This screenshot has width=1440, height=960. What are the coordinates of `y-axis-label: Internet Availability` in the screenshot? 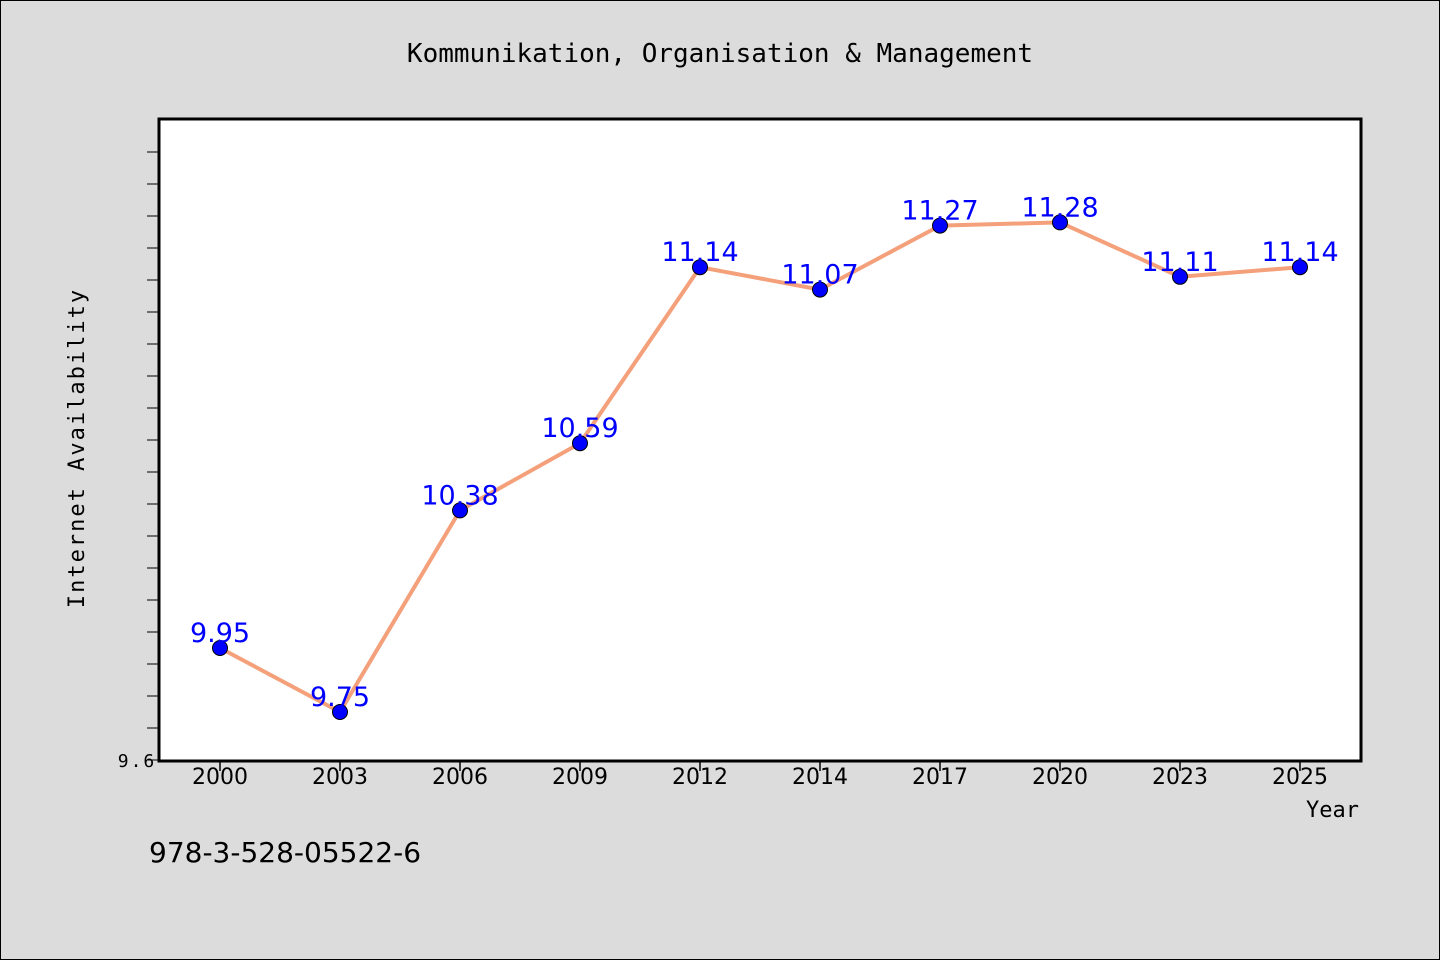 It's located at (77, 448).